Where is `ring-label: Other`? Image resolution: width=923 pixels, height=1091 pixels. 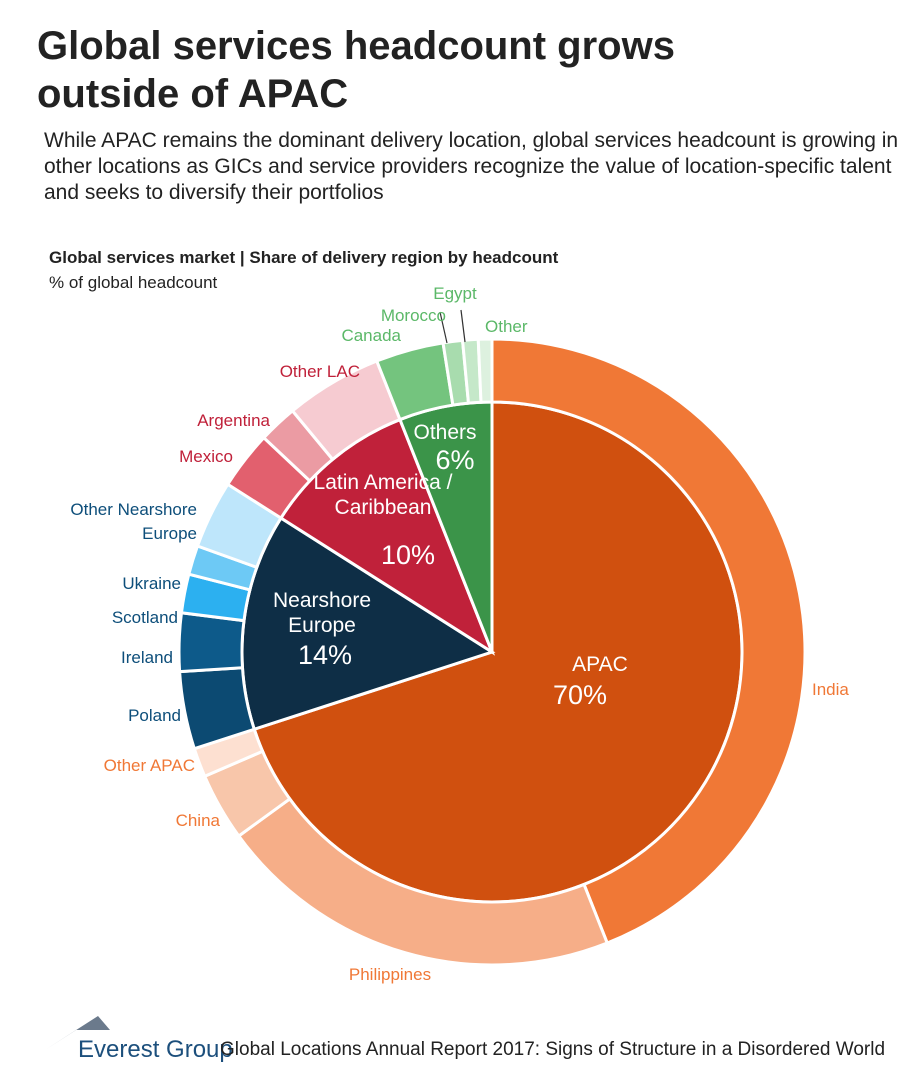 ring-label: Other is located at coordinates (506, 326).